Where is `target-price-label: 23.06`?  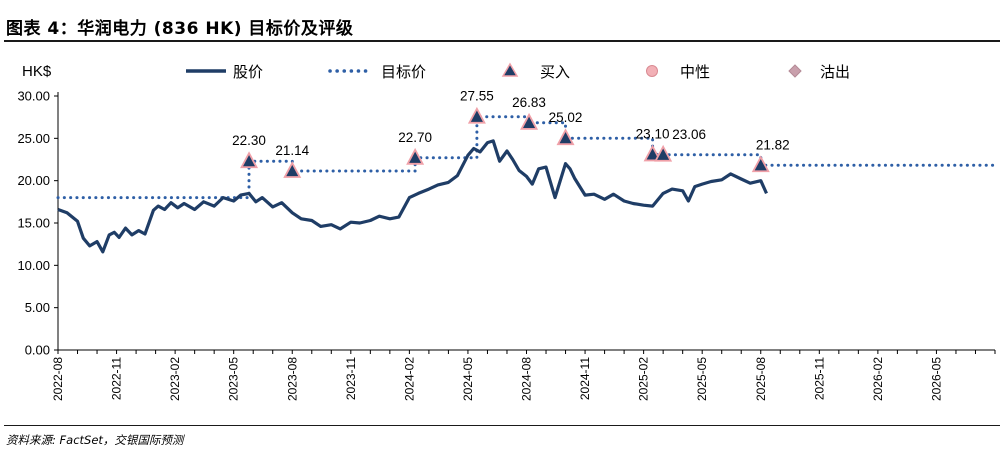 target-price-label: 23.06 is located at coordinates (689, 134).